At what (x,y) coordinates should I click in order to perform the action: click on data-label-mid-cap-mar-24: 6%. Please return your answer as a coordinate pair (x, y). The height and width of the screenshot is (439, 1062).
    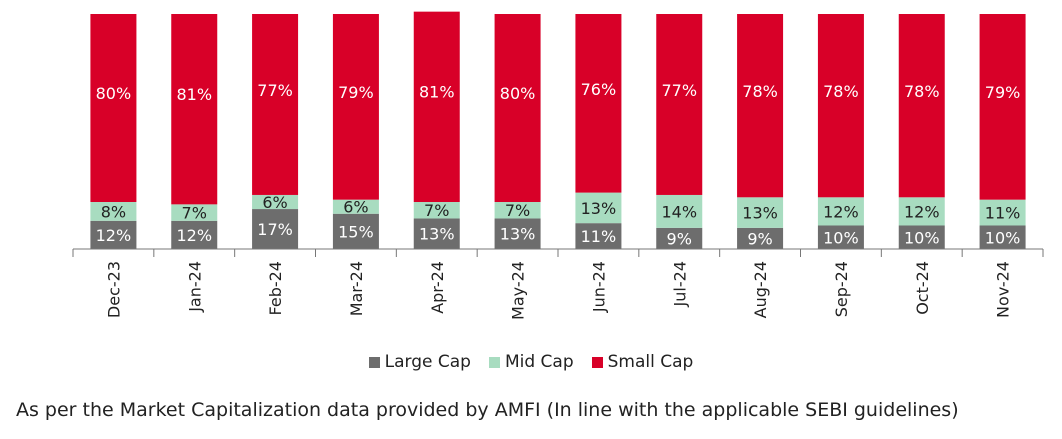
    Looking at the image, I should click on (355, 207).